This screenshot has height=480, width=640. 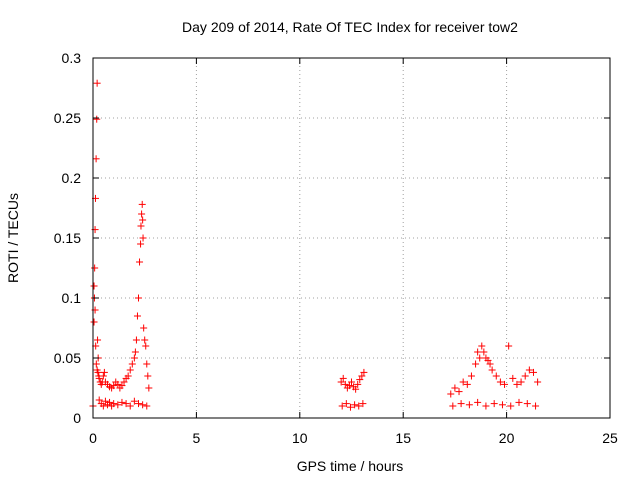 What do you see at coordinates (350, 466) in the screenshot?
I see `x-axis-label: GPS time / hours` at bounding box center [350, 466].